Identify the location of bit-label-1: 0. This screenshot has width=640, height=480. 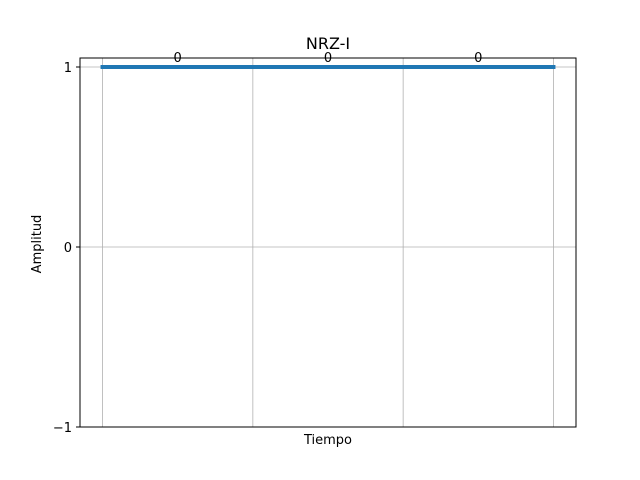
(328, 58).